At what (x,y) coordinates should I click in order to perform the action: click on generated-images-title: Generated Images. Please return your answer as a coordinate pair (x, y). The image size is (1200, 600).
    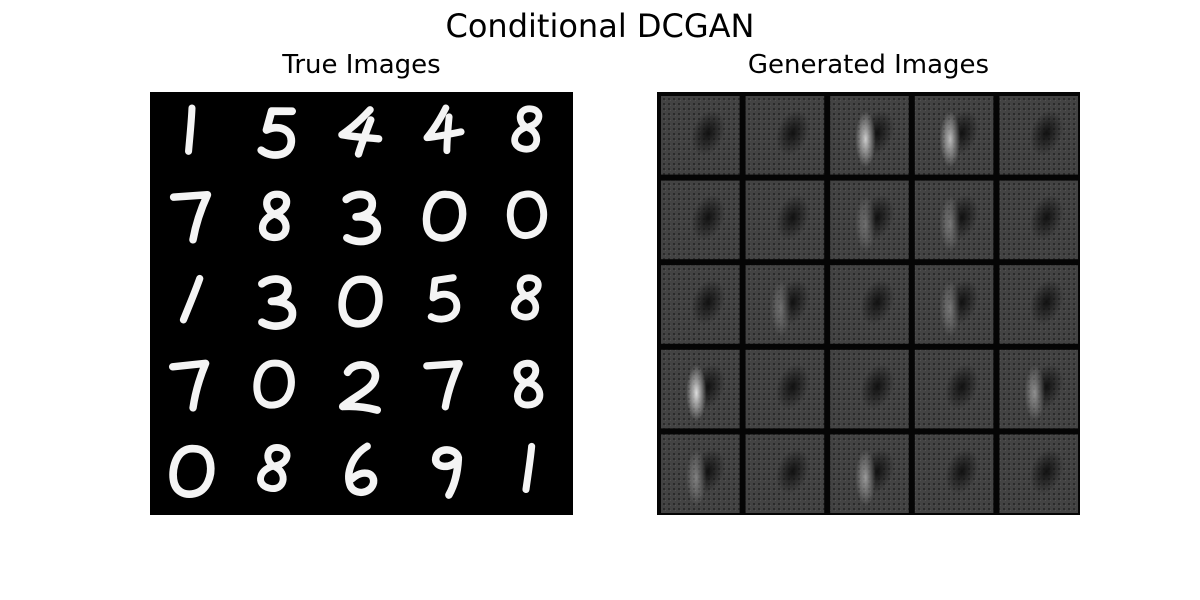
    Looking at the image, I should click on (868, 65).